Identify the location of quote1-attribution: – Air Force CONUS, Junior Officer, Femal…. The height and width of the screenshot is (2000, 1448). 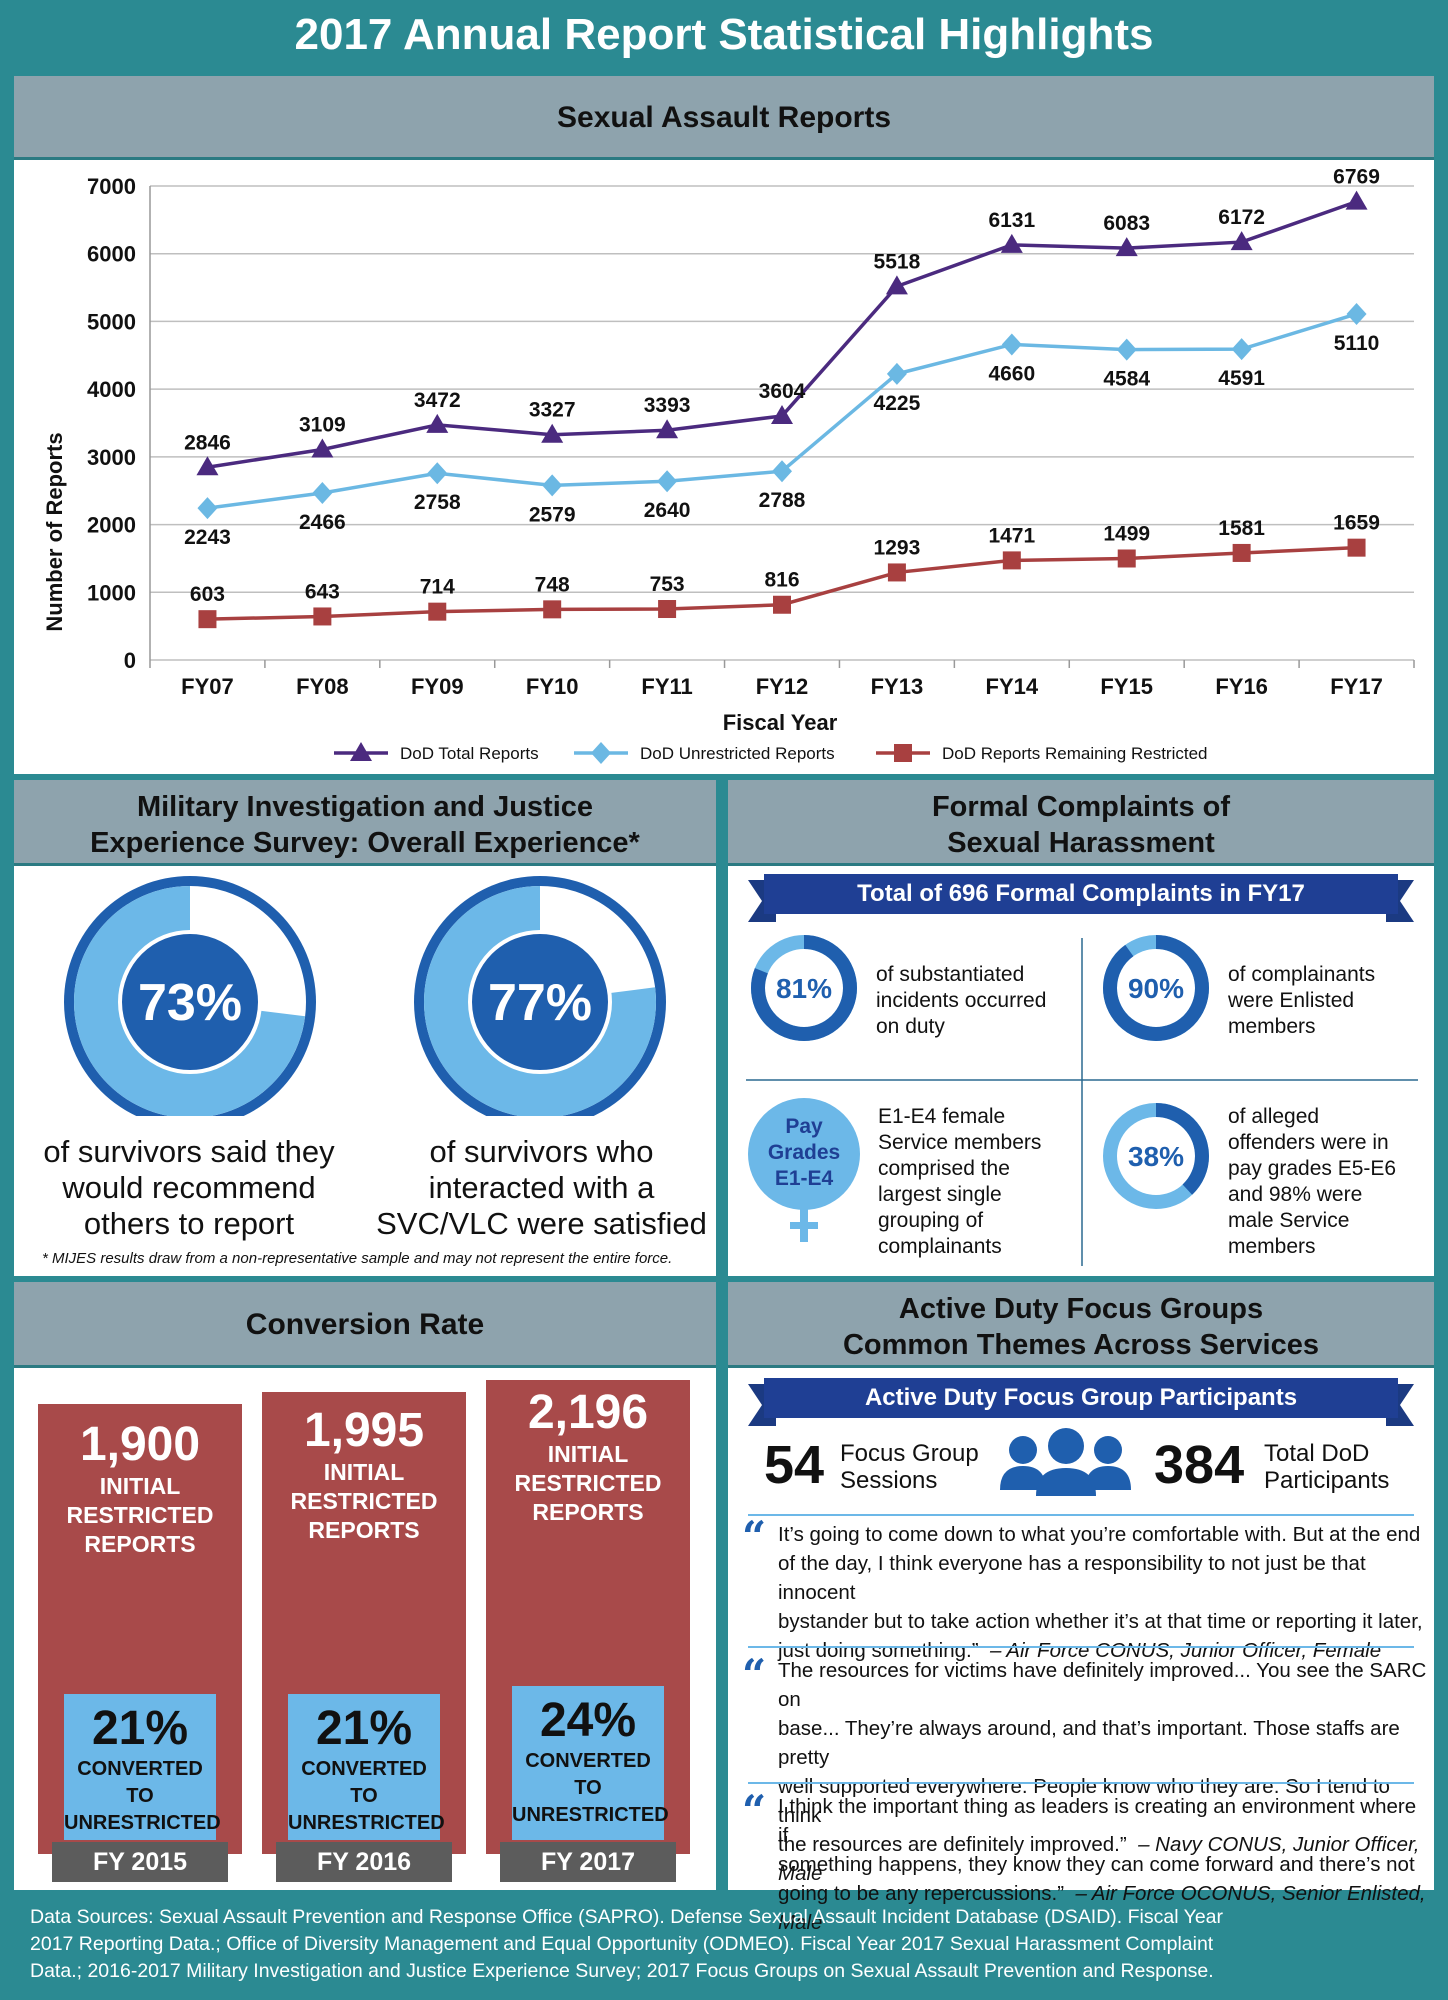
(1185, 1650).